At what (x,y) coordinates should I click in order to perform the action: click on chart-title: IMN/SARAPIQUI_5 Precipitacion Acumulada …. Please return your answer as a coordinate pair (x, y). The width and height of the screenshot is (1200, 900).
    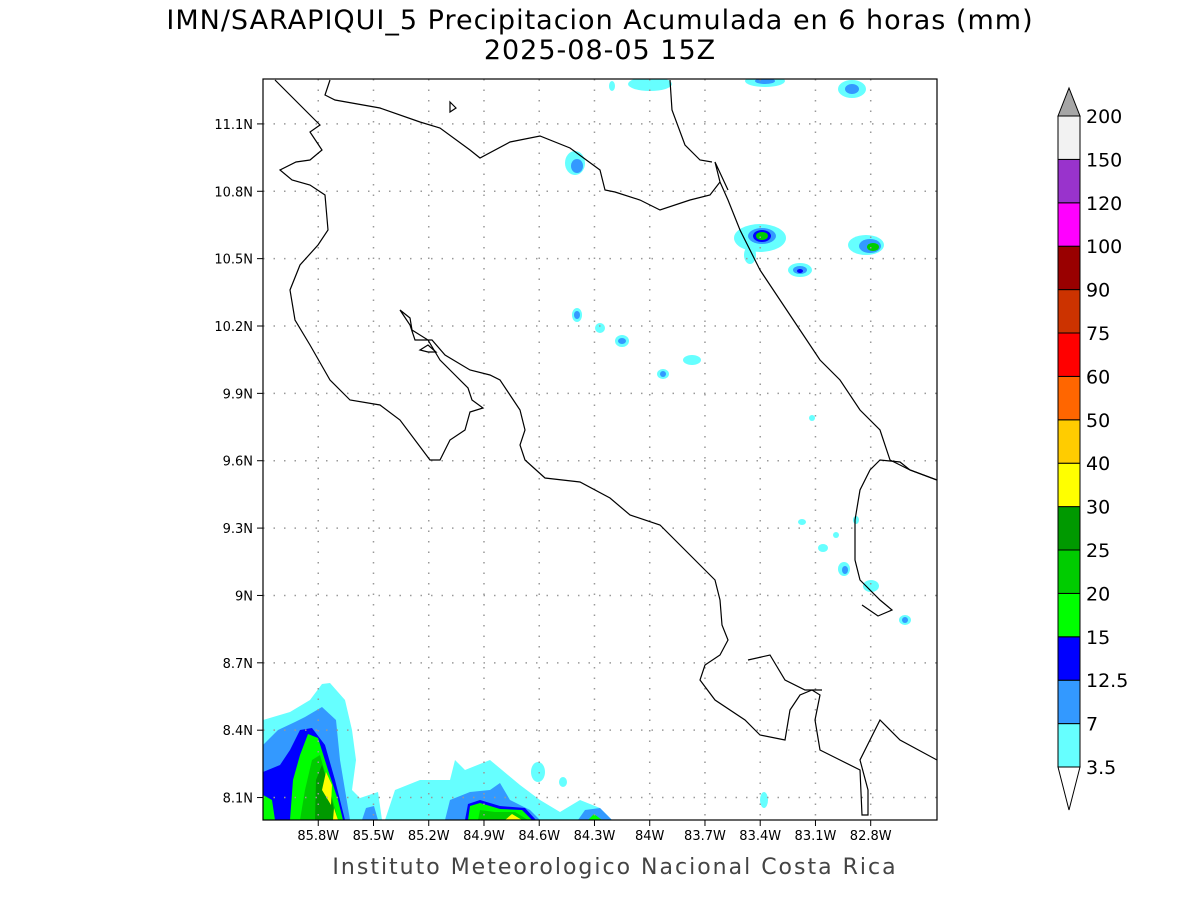
    Looking at the image, I should click on (600, 20).